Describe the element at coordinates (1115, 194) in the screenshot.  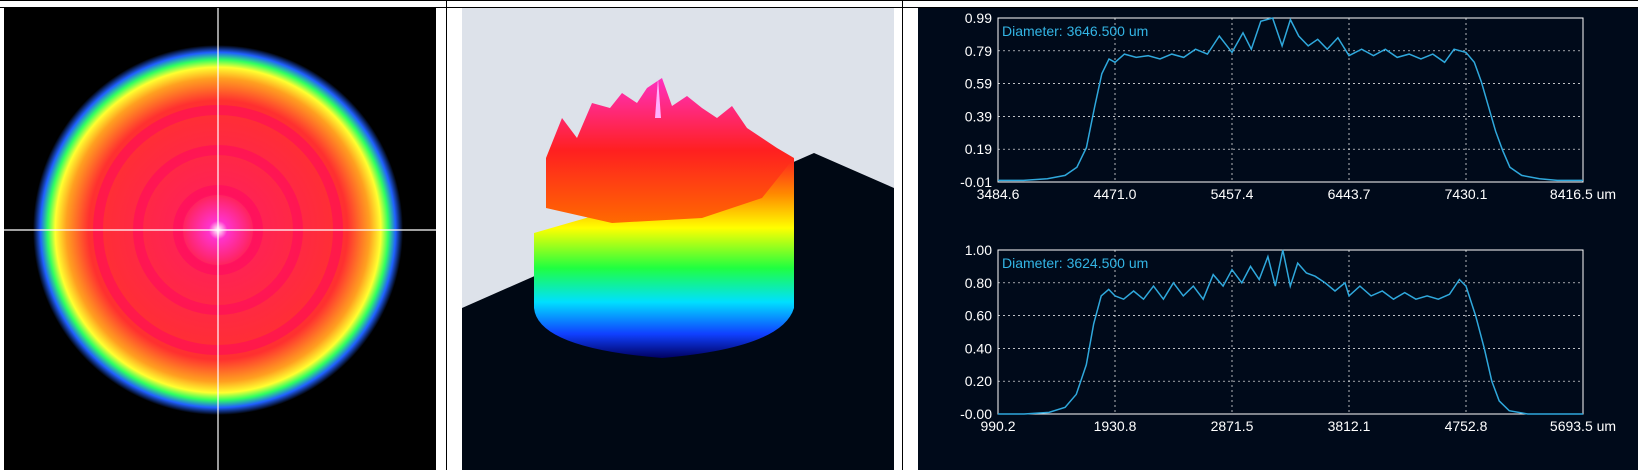
I see `profile-1-x-tick-label: 4471.0` at that location.